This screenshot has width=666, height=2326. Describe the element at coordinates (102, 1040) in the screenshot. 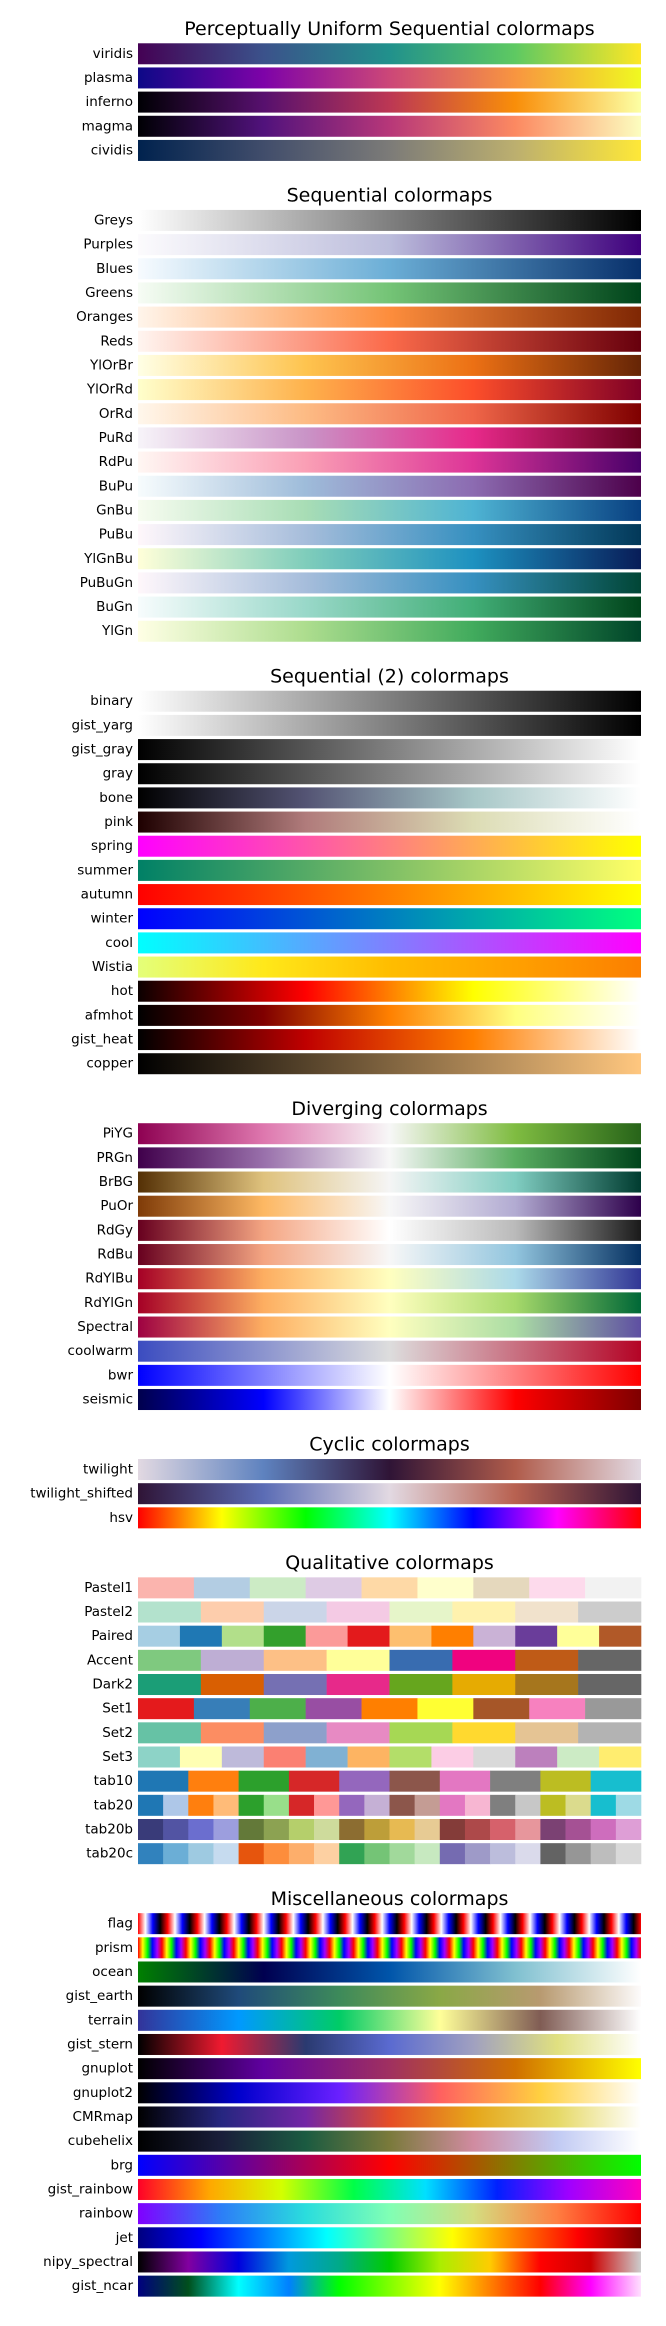

I see `colormap-name: gist_heat` at that location.